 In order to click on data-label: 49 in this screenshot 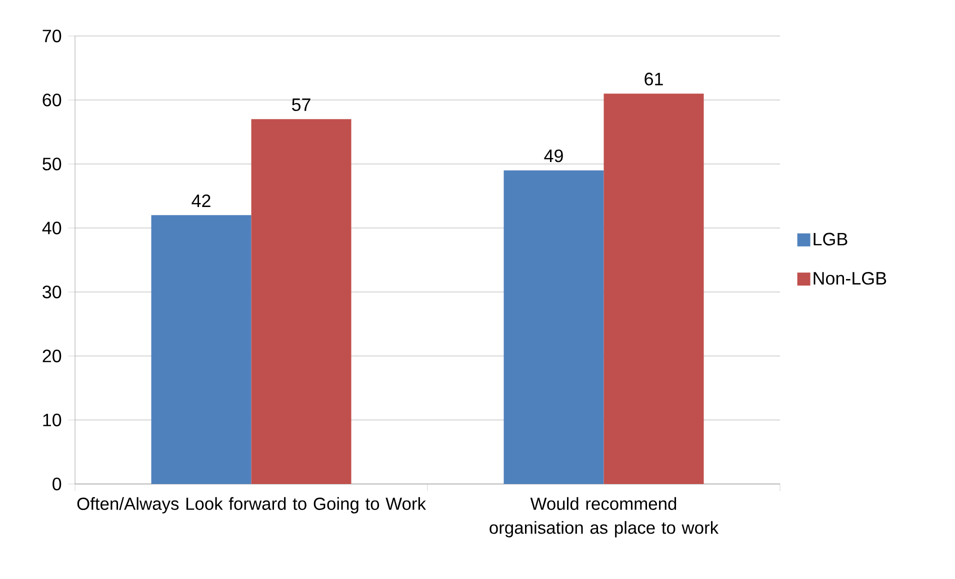, I will do `click(553, 155)`.